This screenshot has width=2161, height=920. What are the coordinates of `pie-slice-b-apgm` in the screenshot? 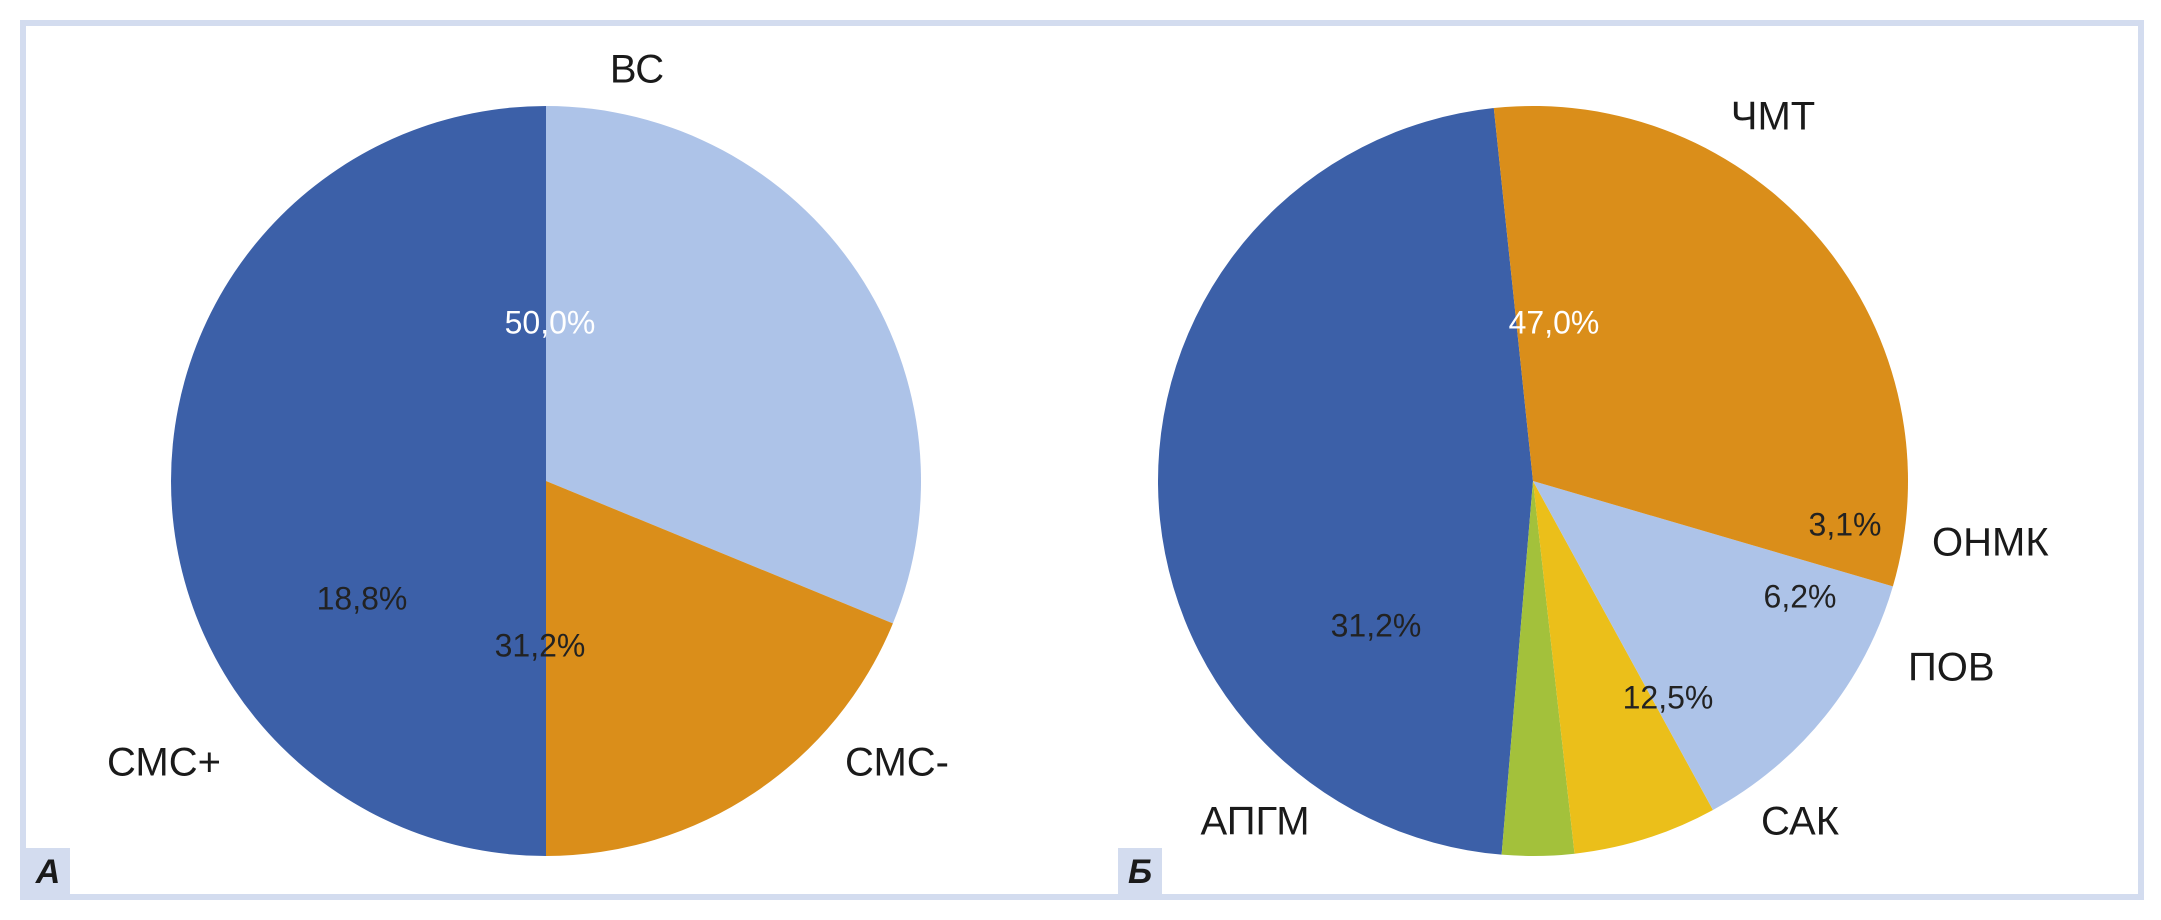 It's located at (1701, 346).